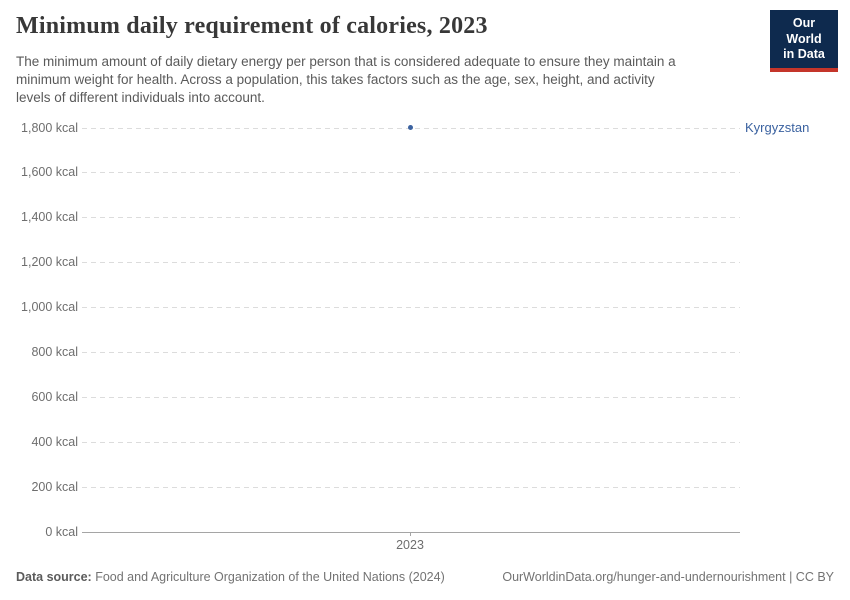 The height and width of the screenshot is (600, 850). What do you see at coordinates (61, 532) in the screenshot?
I see `y-axis-tick-label: 0 kcal` at bounding box center [61, 532].